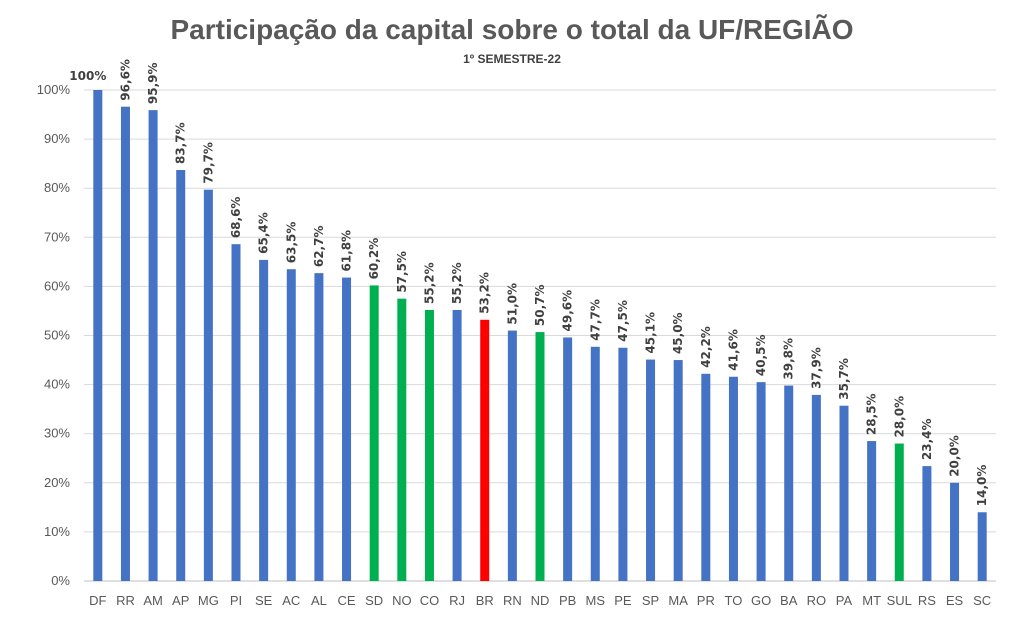  What do you see at coordinates (678, 600) in the screenshot?
I see `x-tick-label: MA` at bounding box center [678, 600].